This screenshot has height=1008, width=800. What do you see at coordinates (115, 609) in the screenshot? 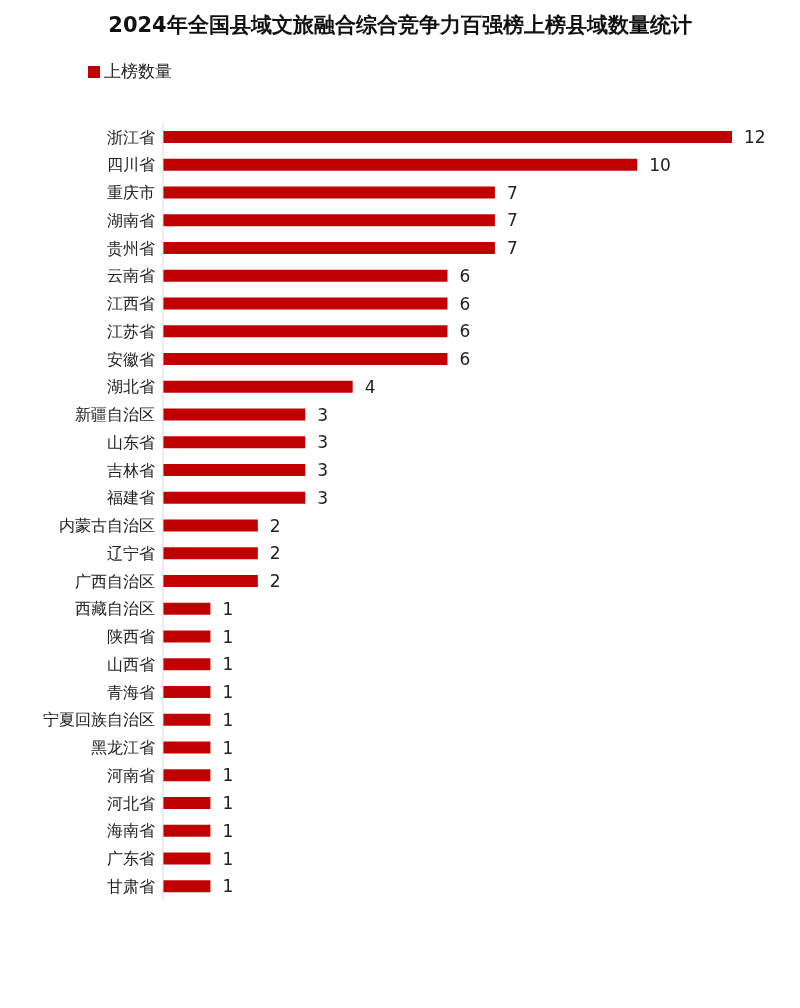
I see `y-tick-label: 西藏自治区` at bounding box center [115, 609].